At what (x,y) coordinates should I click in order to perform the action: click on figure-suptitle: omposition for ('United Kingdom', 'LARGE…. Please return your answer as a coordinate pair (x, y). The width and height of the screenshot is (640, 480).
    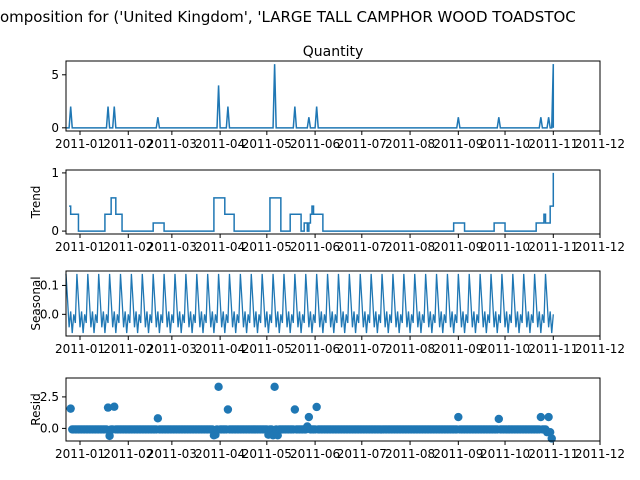
    Looking at the image, I should click on (288, 17).